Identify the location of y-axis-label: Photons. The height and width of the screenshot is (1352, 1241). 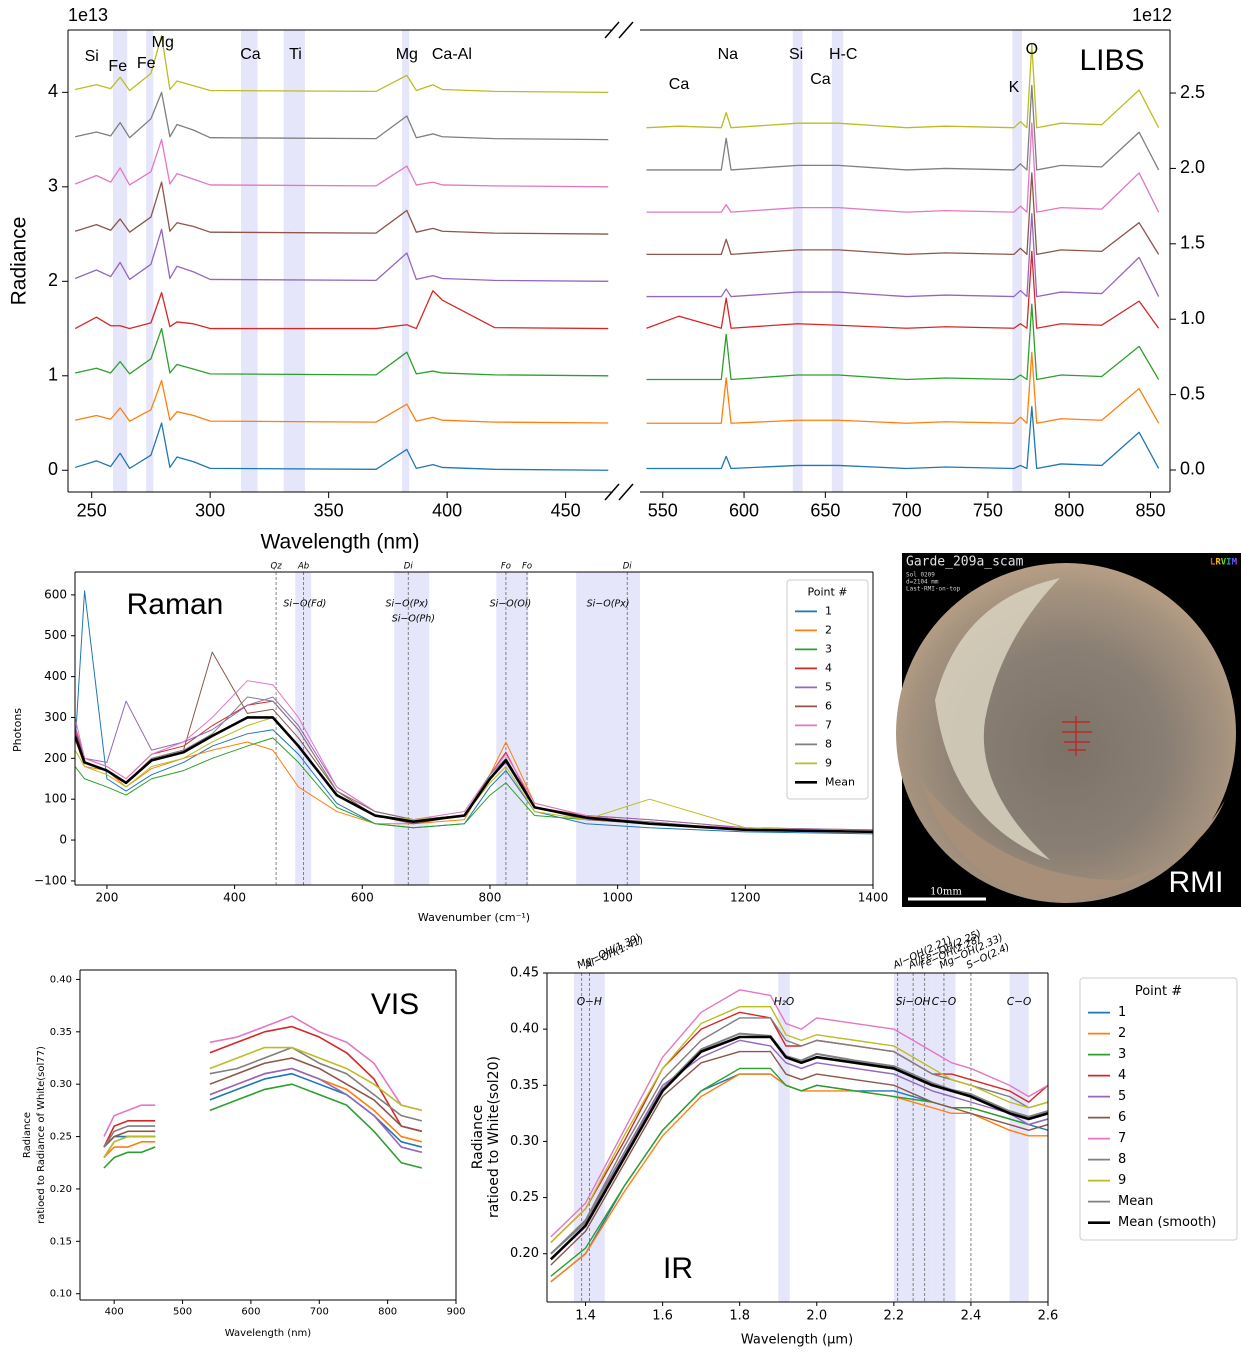
(17, 730).